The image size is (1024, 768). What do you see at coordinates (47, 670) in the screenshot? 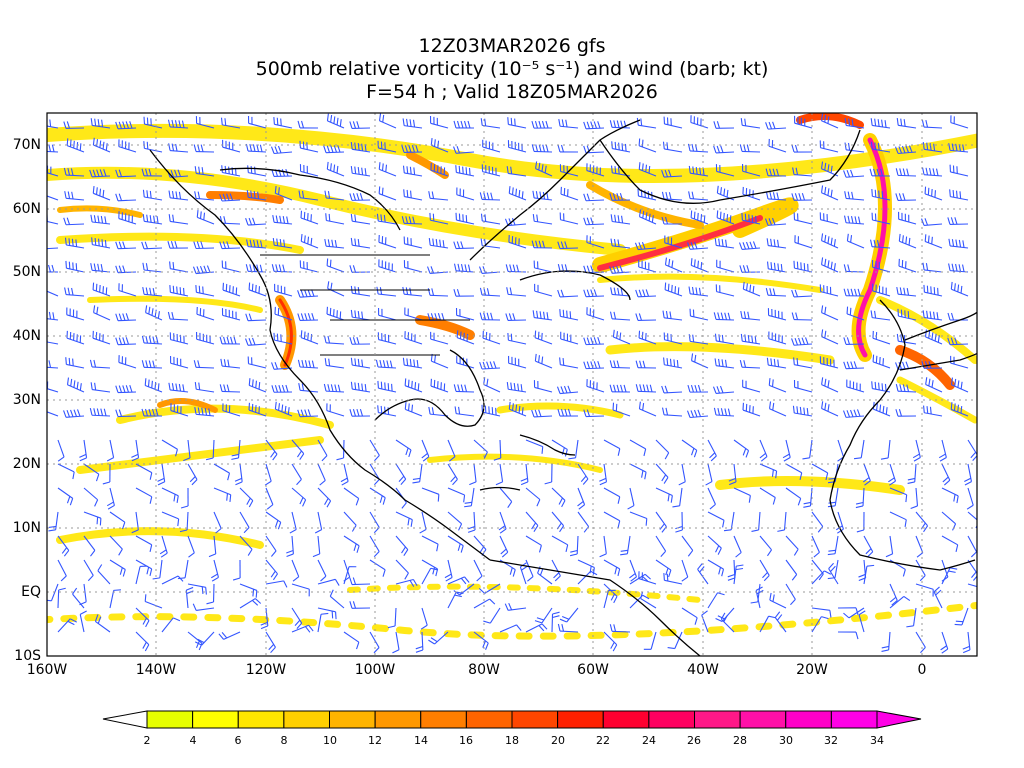
I see `lon-label: 160W` at bounding box center [47, 670].